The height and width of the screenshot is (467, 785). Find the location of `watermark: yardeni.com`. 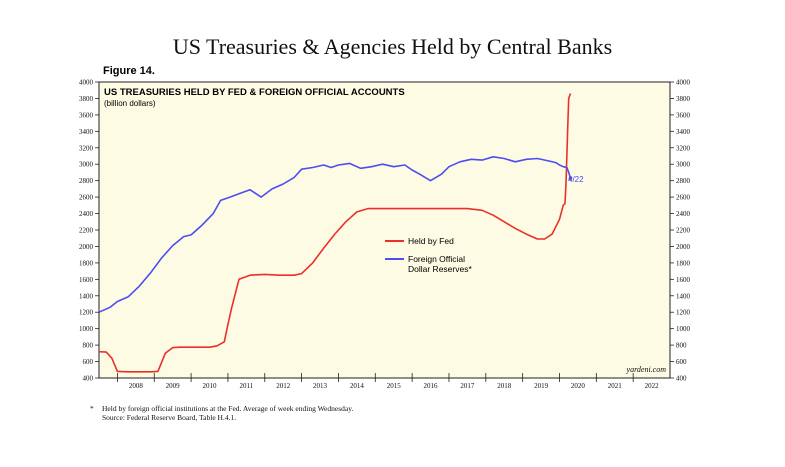

watermark: yardeni.com is located at coordinates (646, 369).